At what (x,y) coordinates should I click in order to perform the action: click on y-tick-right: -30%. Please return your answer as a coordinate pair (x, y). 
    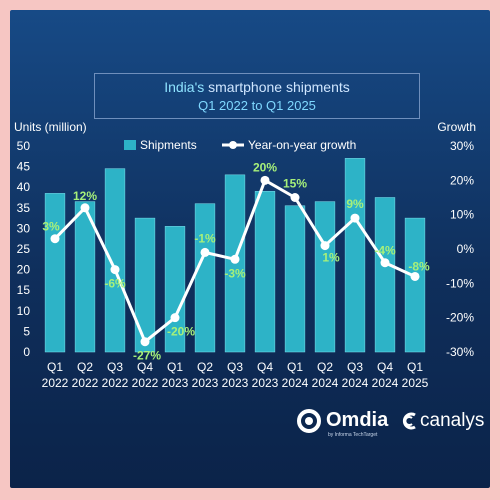
    Looking at the image, I should click on (460, 352).